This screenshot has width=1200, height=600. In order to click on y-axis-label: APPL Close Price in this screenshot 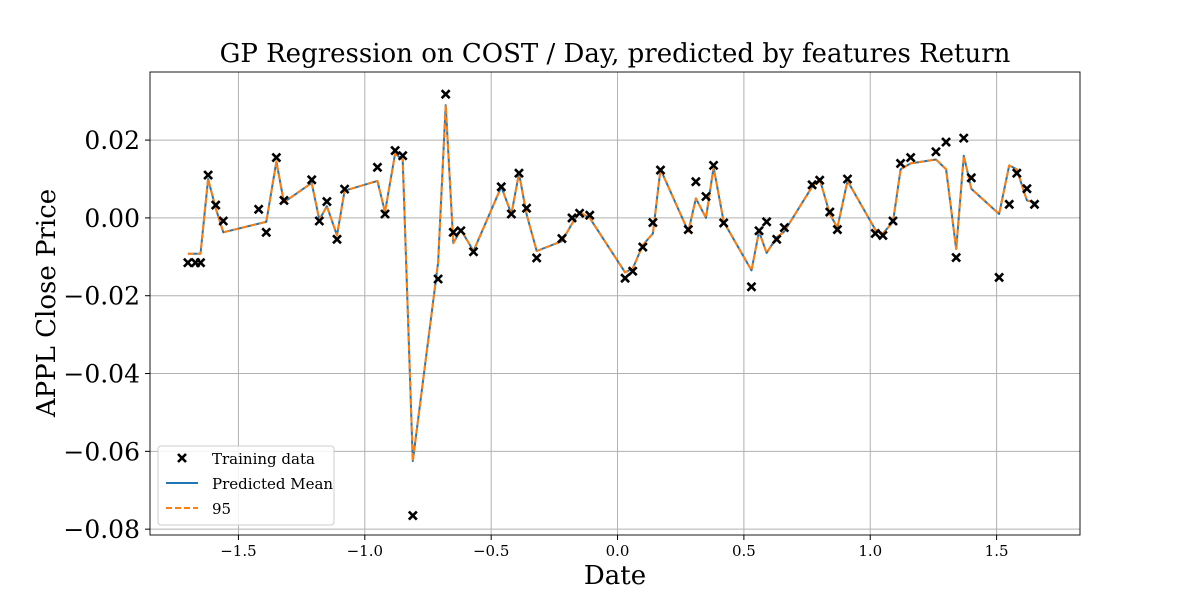, I will do `click(47, 303)`.